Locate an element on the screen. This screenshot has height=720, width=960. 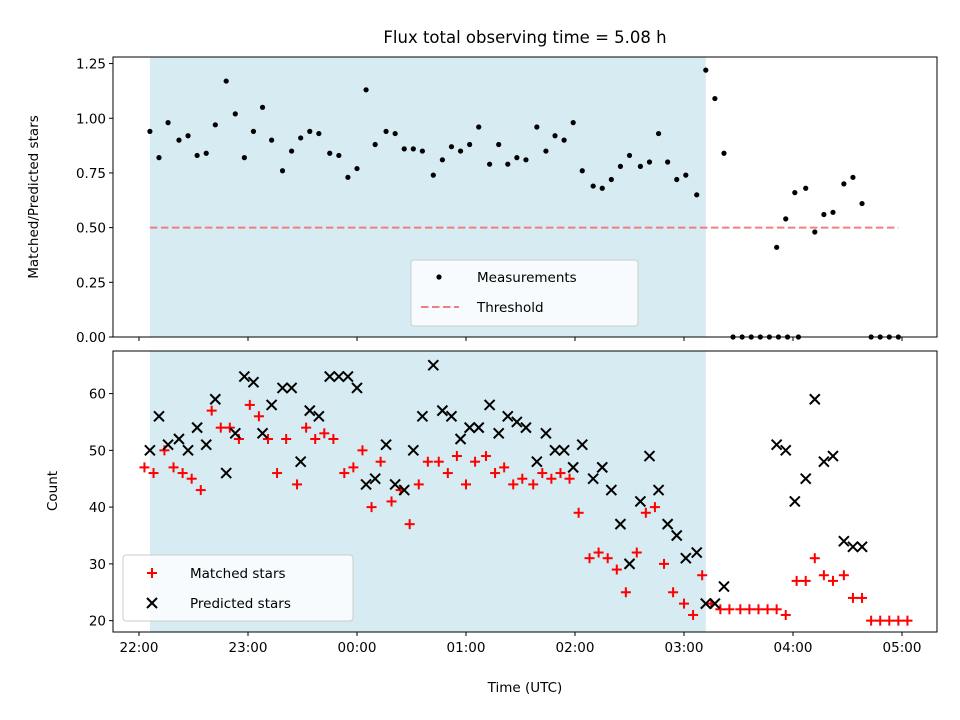
xtick-label: 02:00 is located at coordinates (575, 648).